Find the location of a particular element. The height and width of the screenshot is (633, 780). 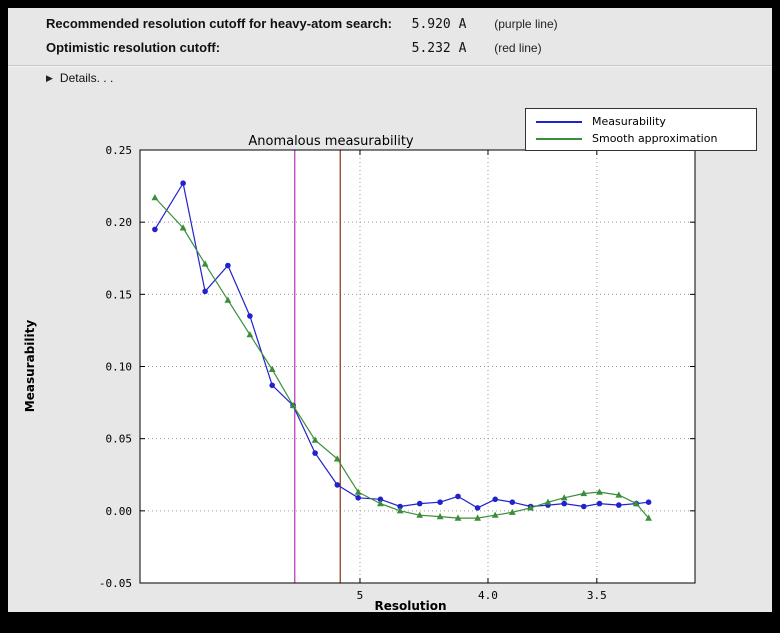

details-toggle: ▶ Details. . . is located at coordinates (79, 78).